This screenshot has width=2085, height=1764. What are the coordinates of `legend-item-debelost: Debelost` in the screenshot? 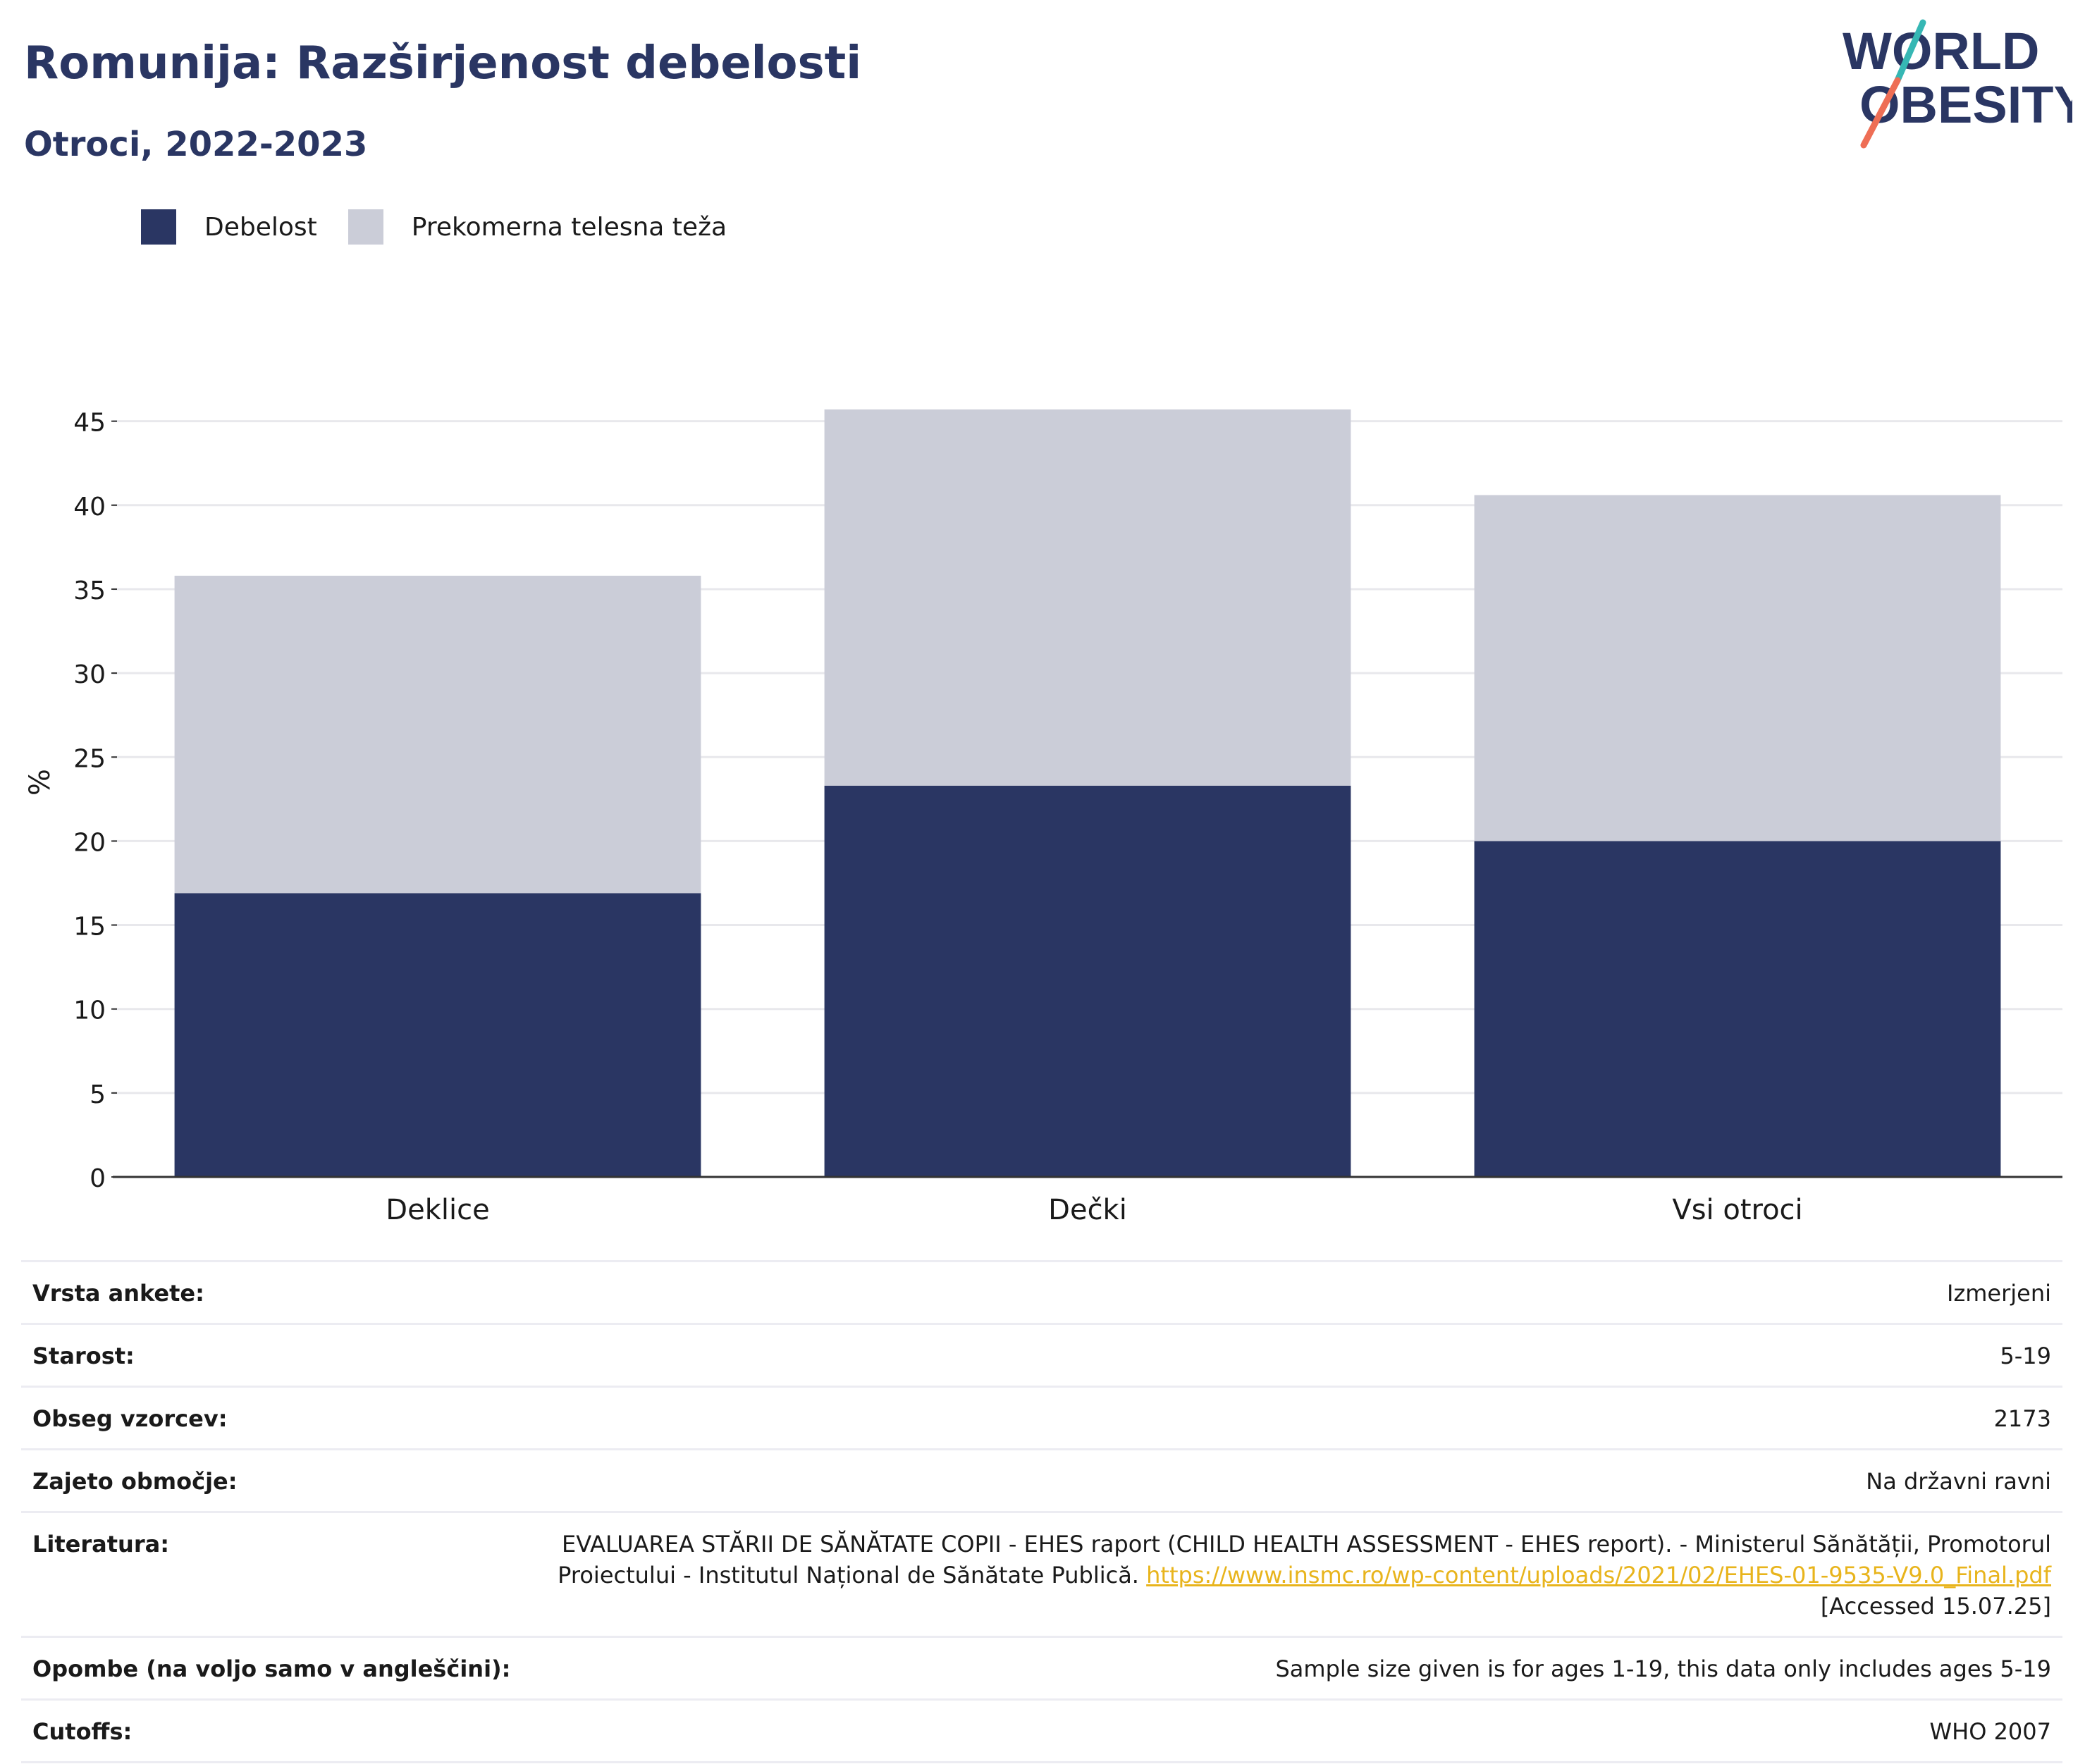 It's located at (229, 227).